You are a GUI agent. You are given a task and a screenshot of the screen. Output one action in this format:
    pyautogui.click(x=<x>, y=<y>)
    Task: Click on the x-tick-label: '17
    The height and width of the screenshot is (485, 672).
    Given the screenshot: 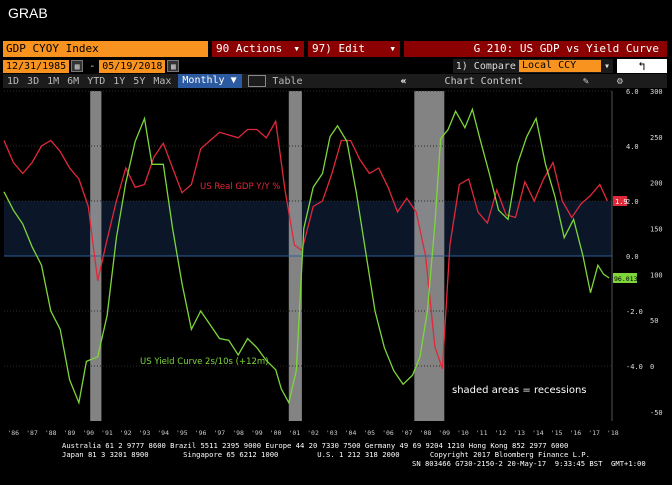 What is the action you would take?
    pyautogui.click(x=594, y=433)
    